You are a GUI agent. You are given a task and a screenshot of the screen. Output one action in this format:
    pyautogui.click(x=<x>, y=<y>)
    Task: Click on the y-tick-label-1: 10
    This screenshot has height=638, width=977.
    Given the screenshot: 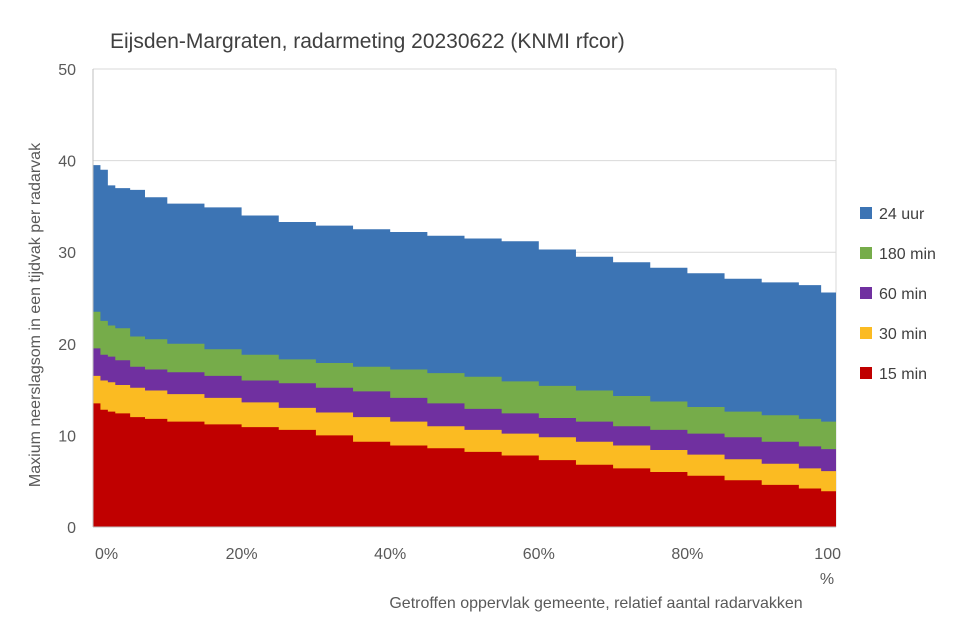 What is the action you would take?
    pyautogui.click(x=67, y=436)
    